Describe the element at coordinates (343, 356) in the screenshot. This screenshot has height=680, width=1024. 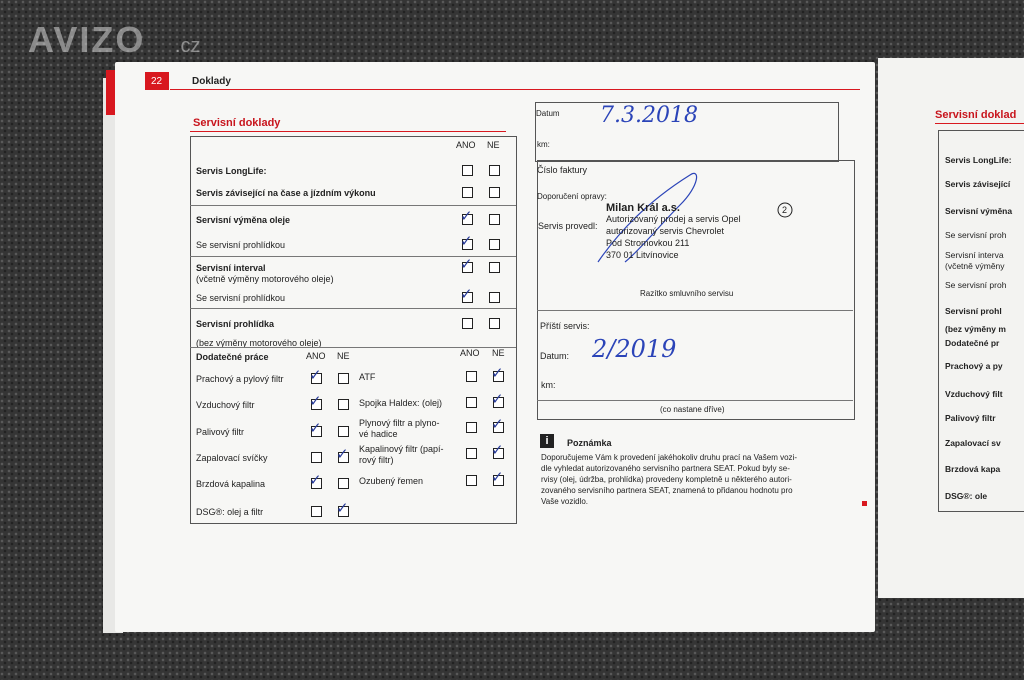
I see `col-ne: NE` at that location.